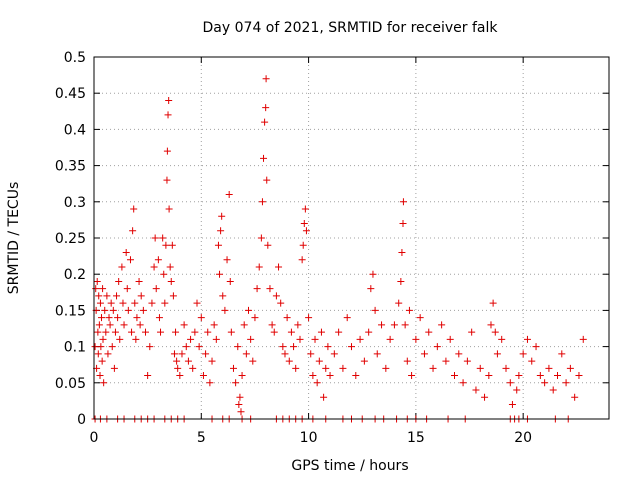 The image size is (640, 480). Describe the element at coordinates (309, 438) in the screenshot. I see `x-tick-label: 10` at that location.